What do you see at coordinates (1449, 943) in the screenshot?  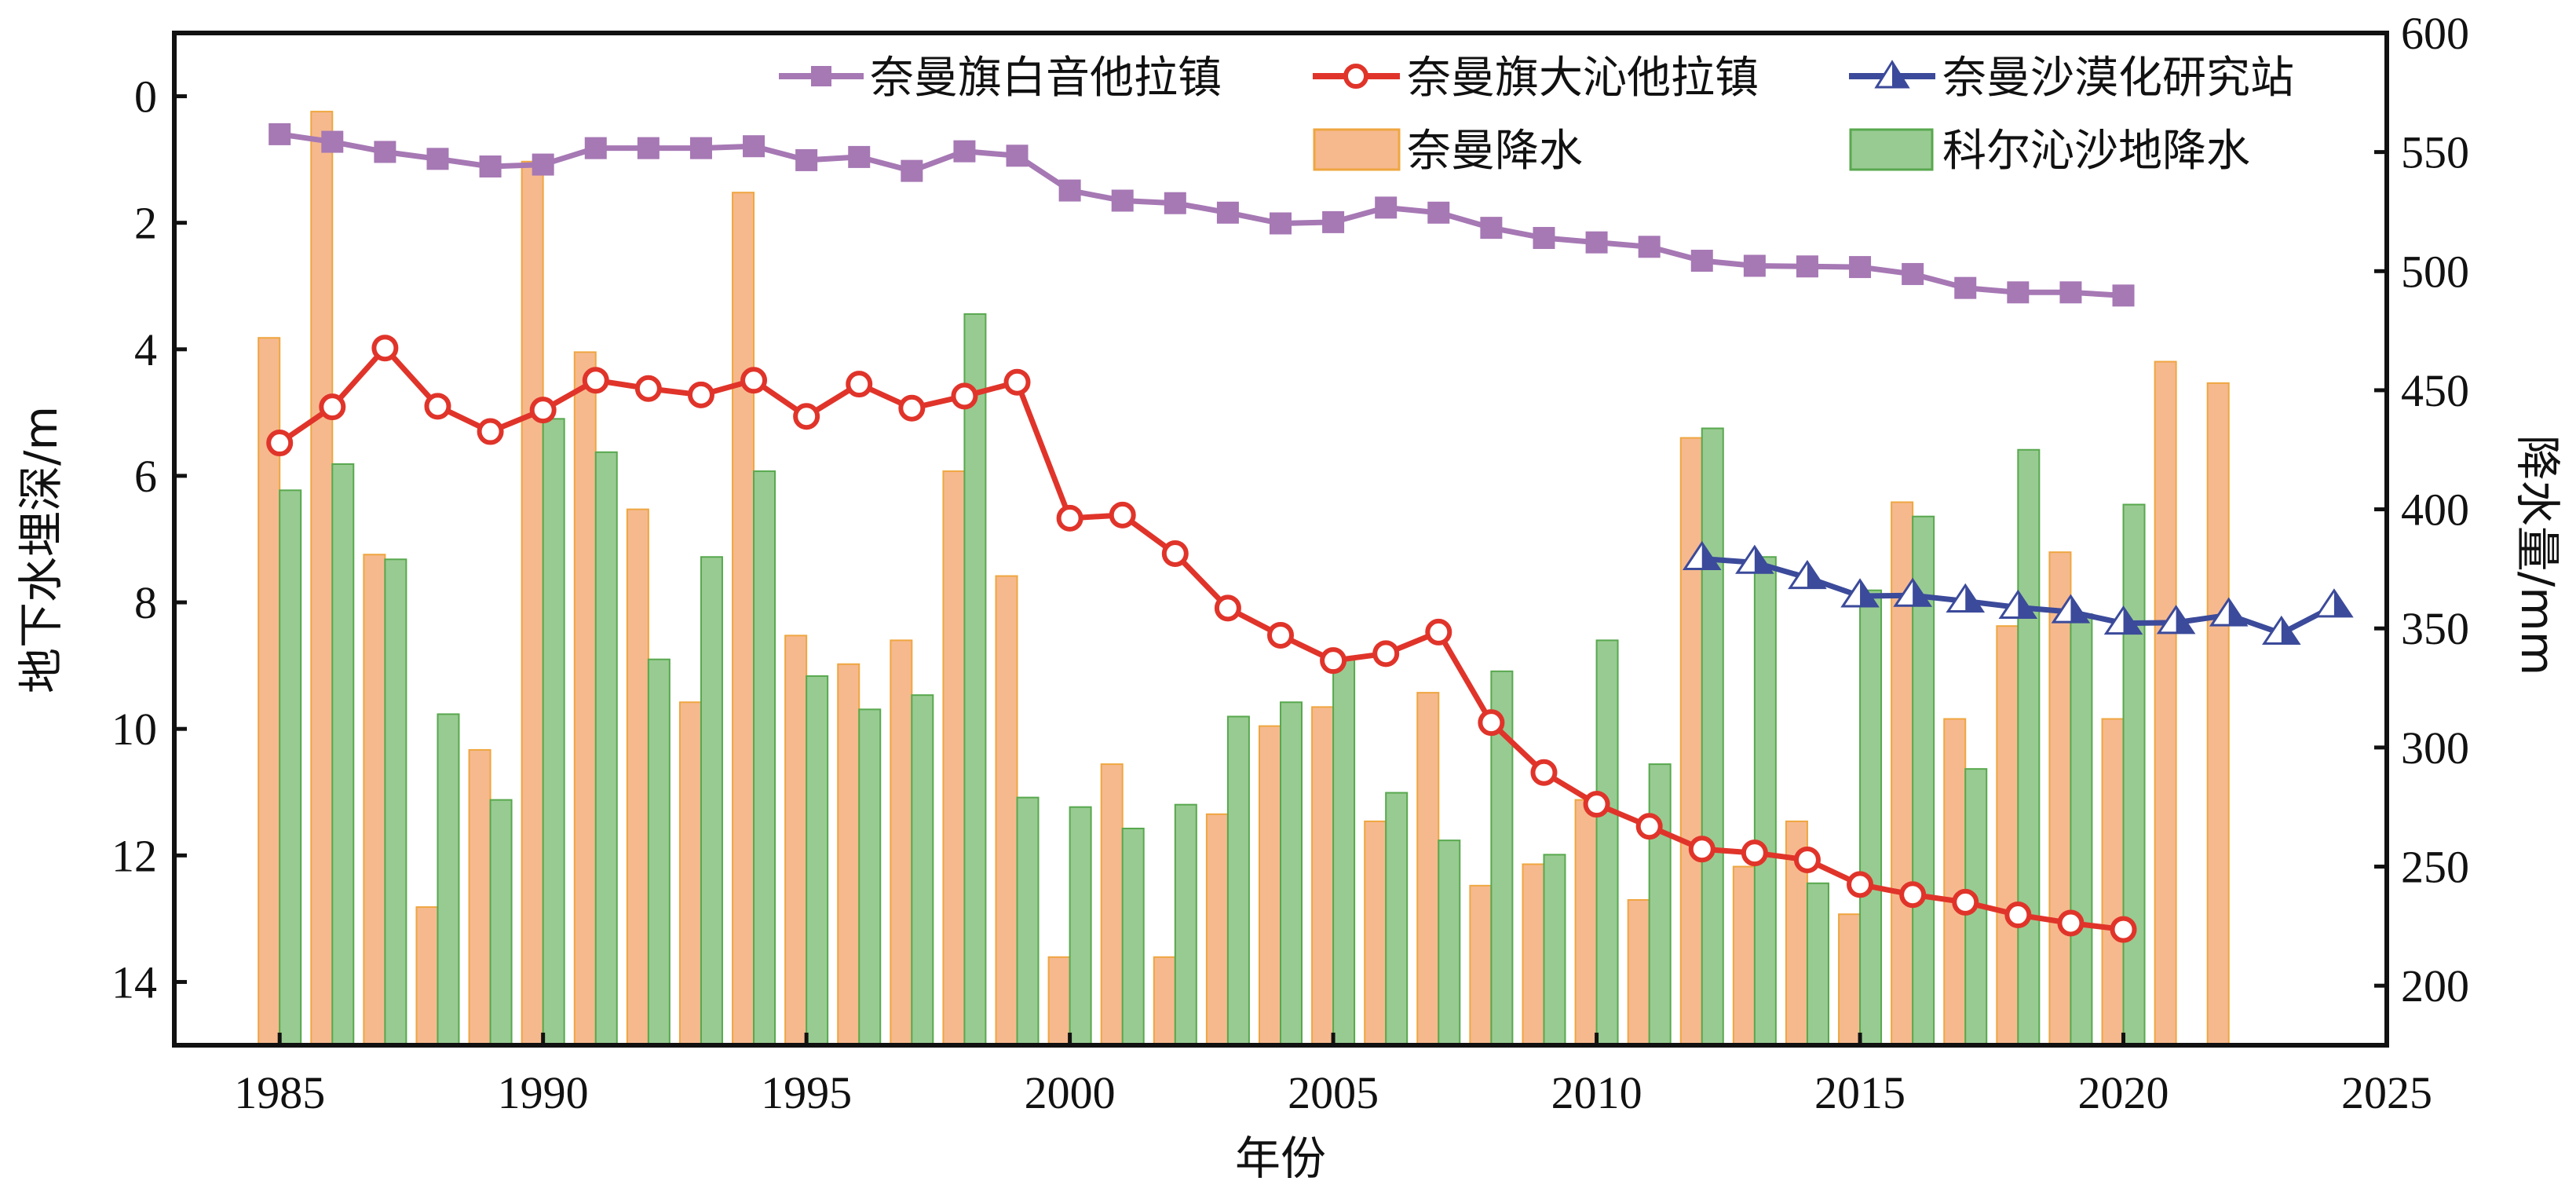 I see `bar-horqin-precip-2007` at bounding box center [1449, 943].